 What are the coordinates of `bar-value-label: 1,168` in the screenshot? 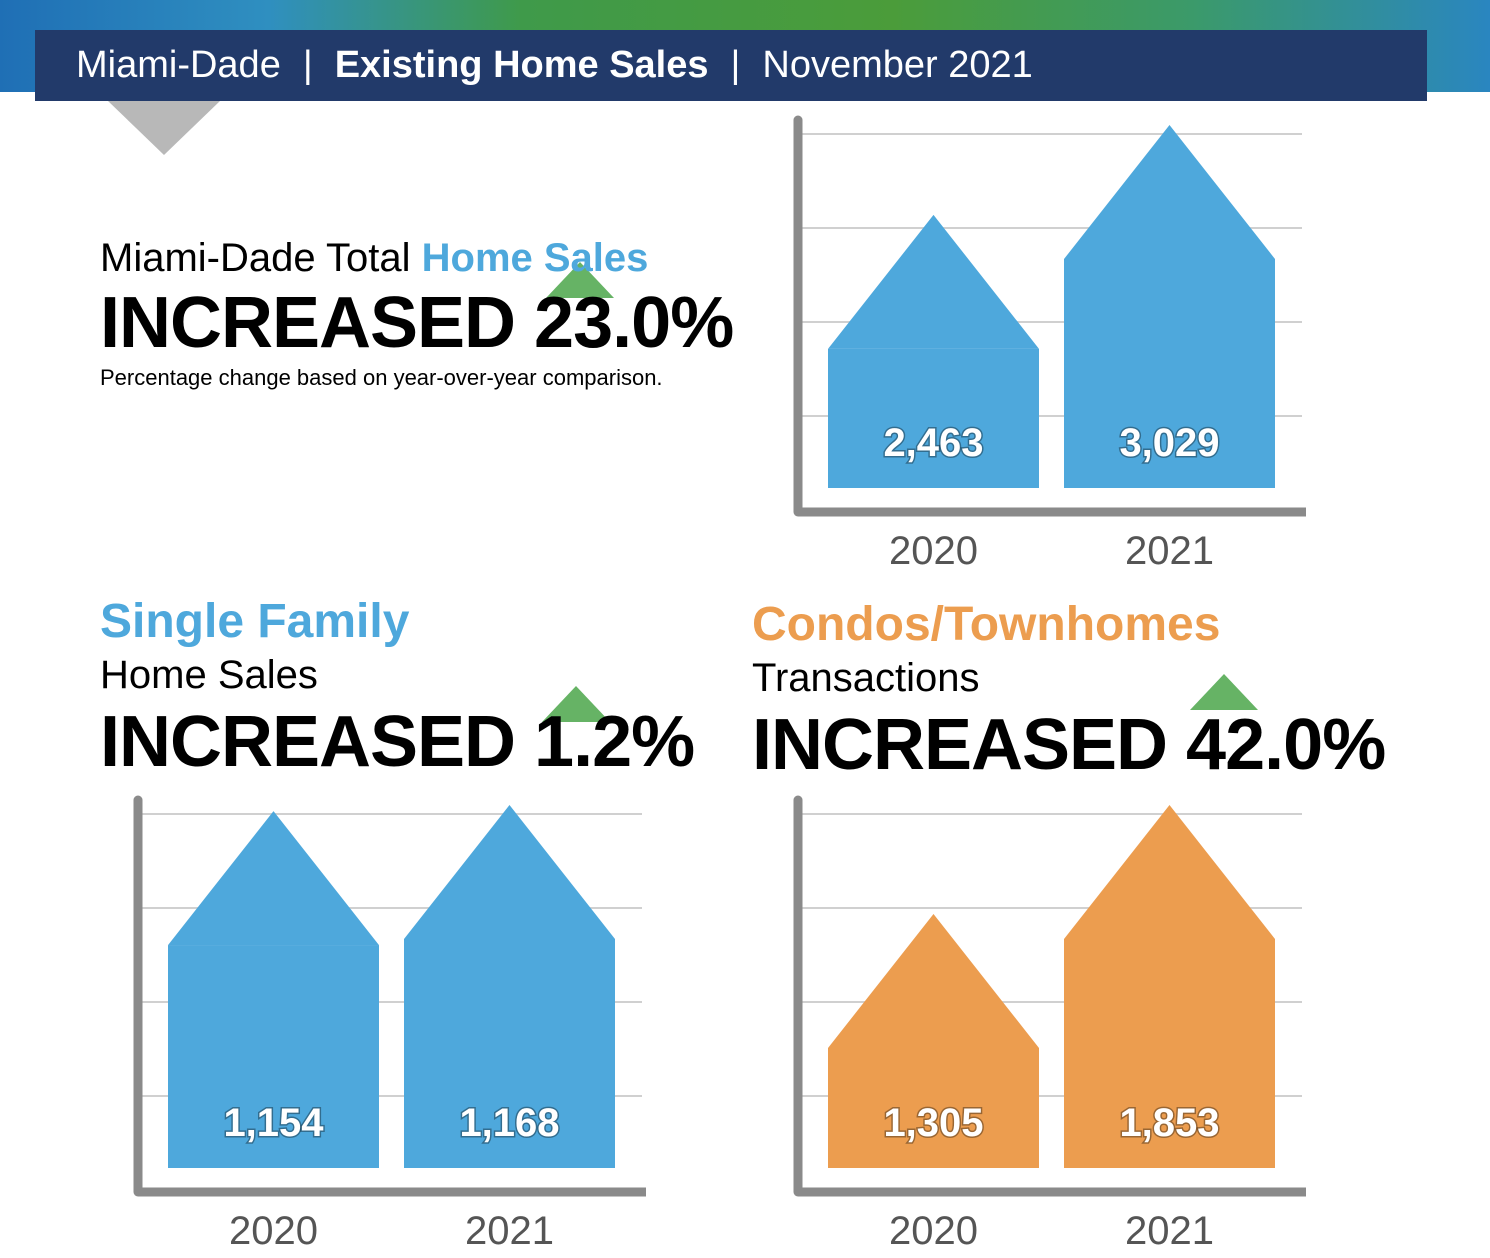 It's located at (509, 1123).